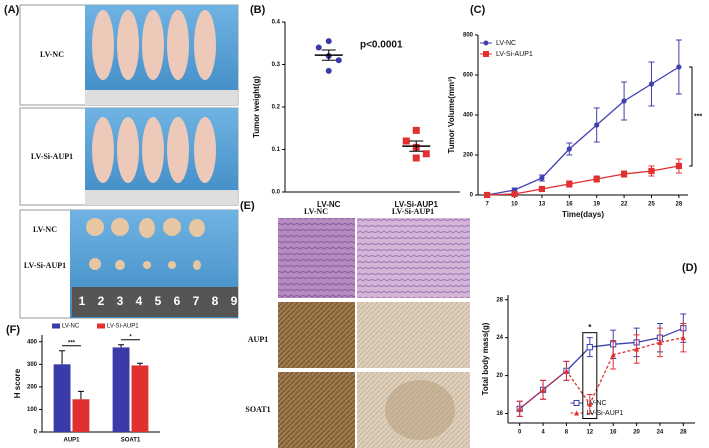  Describe the element at coordinates (32, 410) in the screenshot. I see `y-tick-label: 100` at that location.